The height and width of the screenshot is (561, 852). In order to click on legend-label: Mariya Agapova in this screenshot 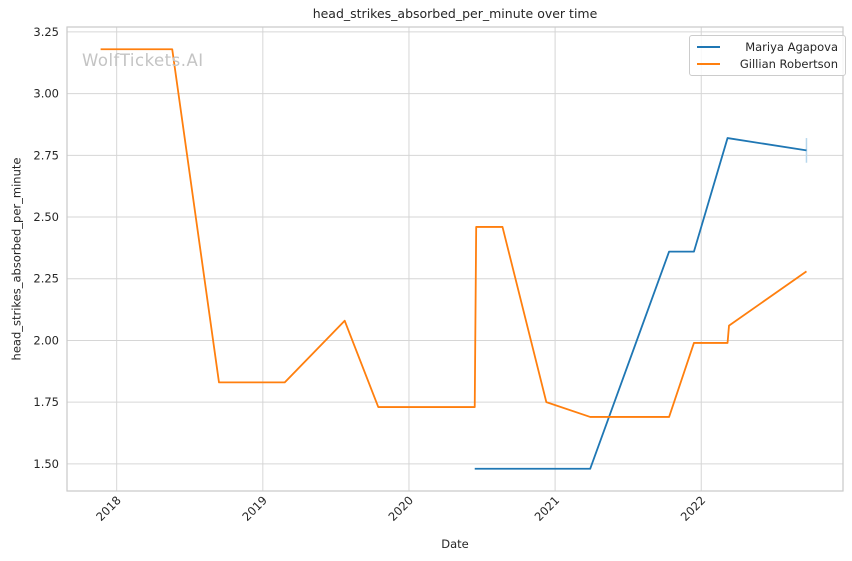, I will do `click(791, 47)`.